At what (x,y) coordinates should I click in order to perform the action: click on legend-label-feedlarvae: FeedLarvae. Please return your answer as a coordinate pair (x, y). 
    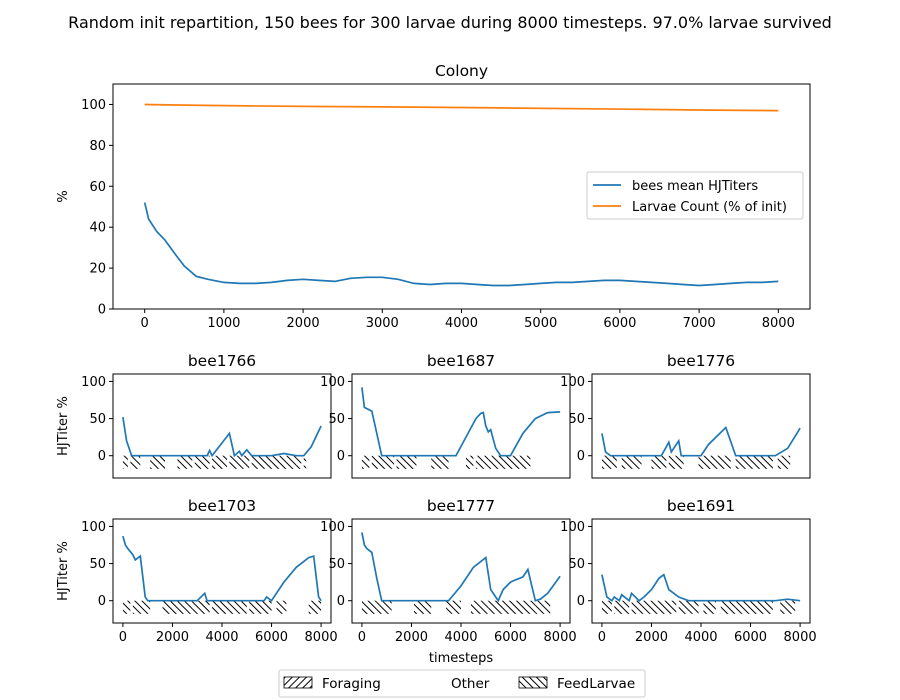
    Looking at the image, I should click on (596, 684).